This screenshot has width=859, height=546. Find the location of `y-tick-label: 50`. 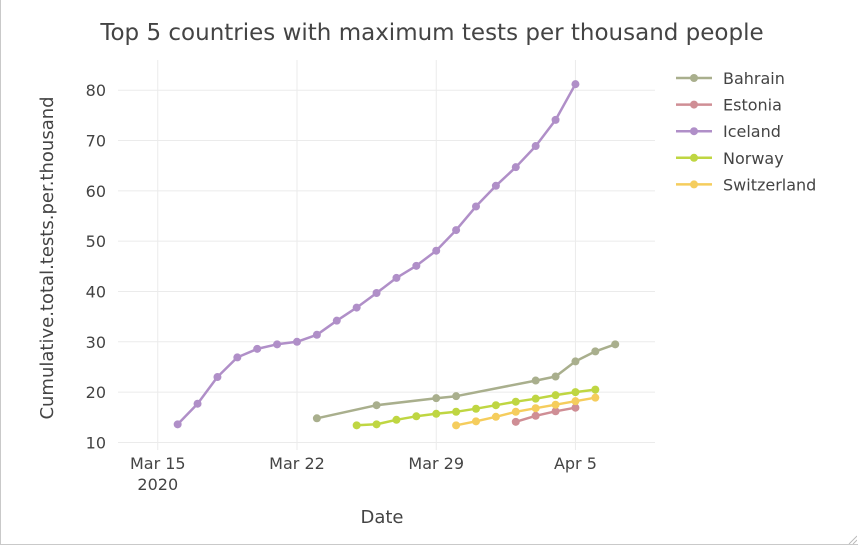

y-tick-label: 50 is located at coordinates (96, 241).